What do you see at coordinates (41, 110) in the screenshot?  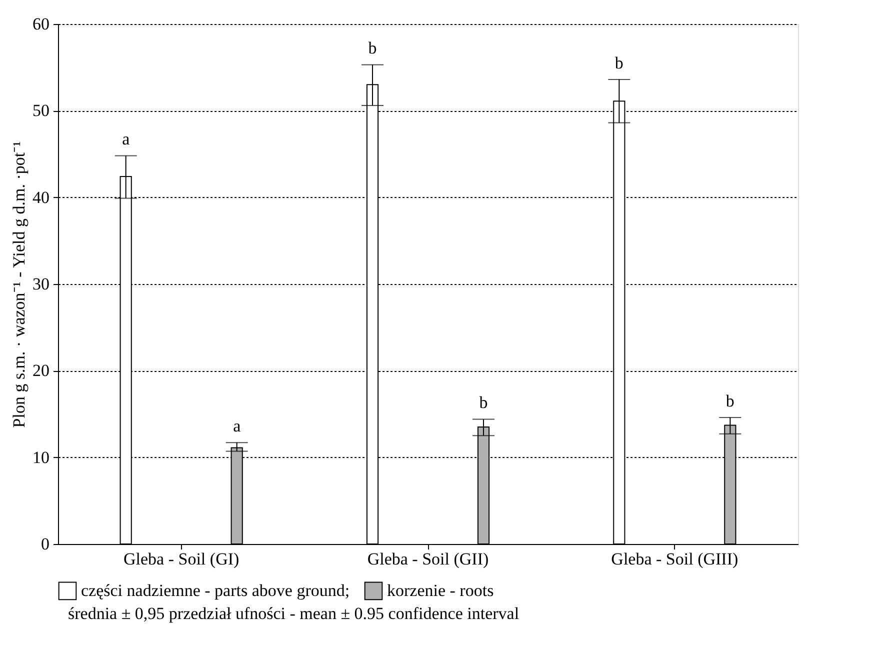 I see `y-tick-label: 50` at bounding box center [41, 110].